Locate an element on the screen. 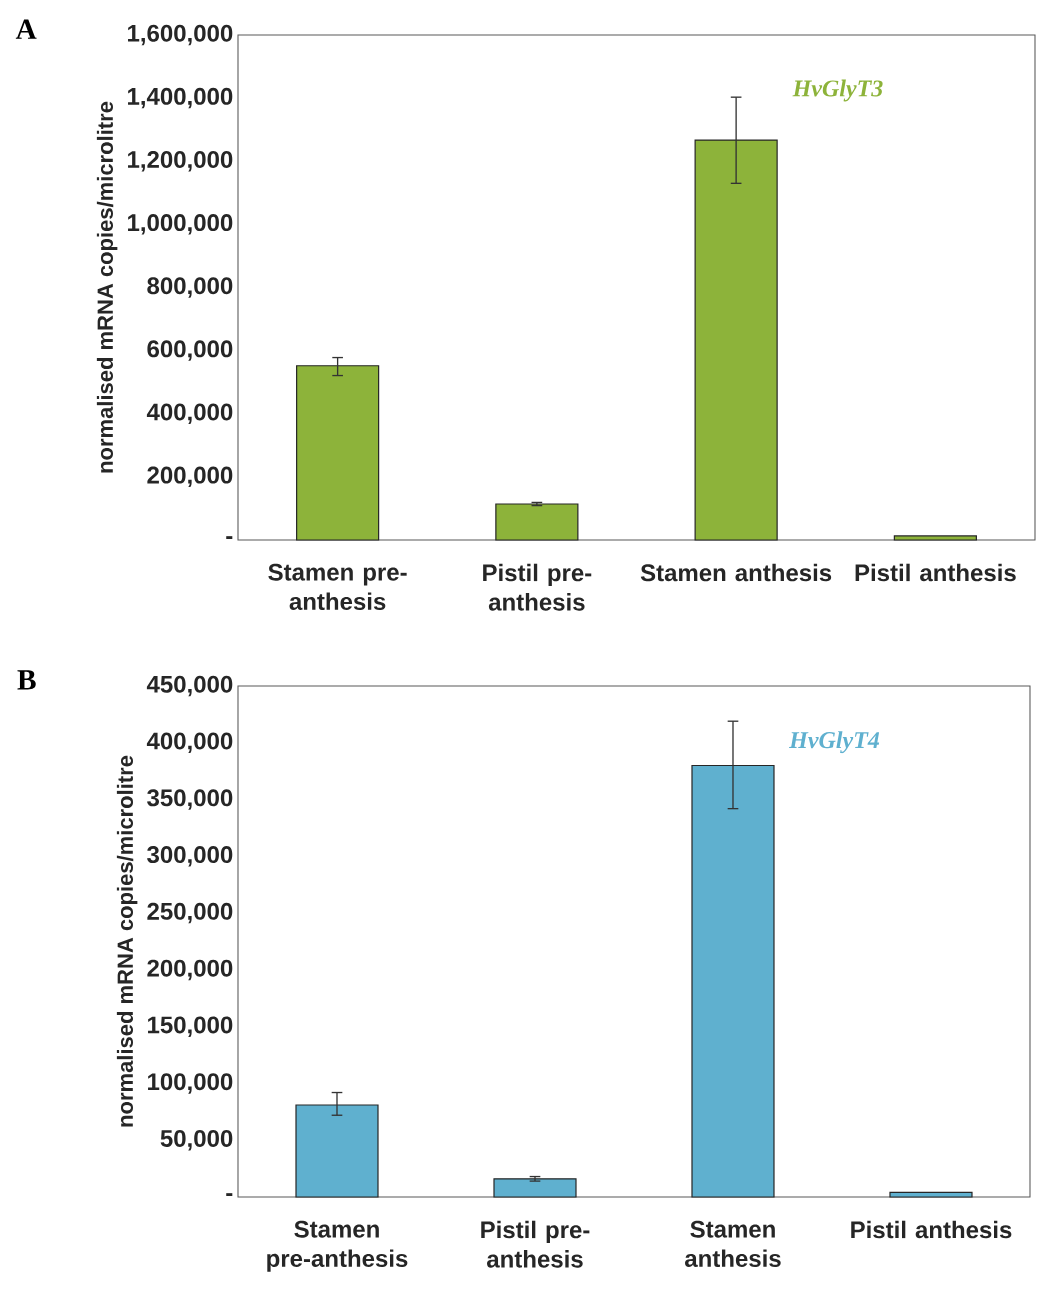 This screenshot has height=1298, width=1037. y-tick-label: 1,600,000 is located at coordinates (180, 35).